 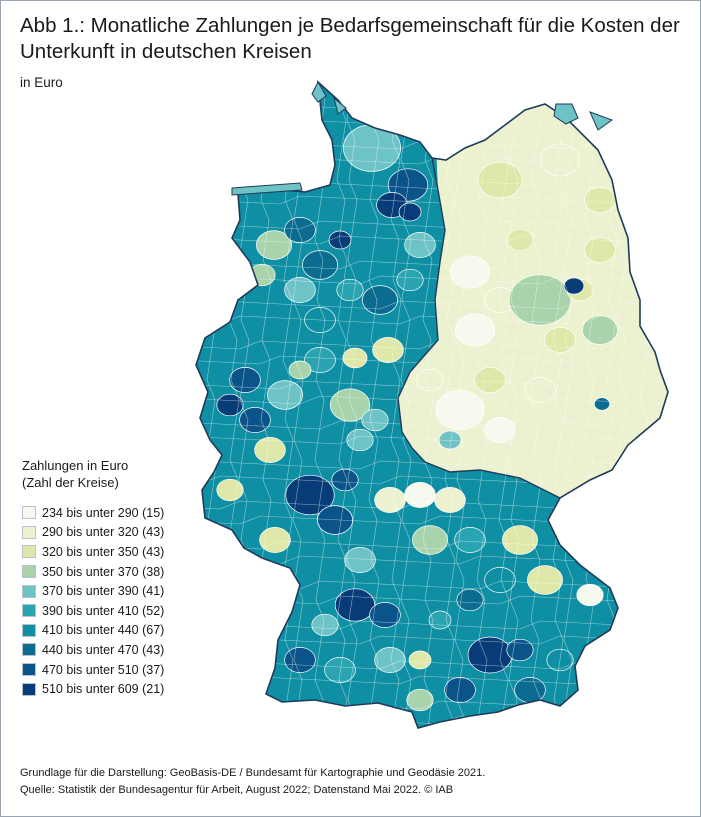 I want to click on legend-item: 410 bis unter 440 (67), so click(x=122, y=631).